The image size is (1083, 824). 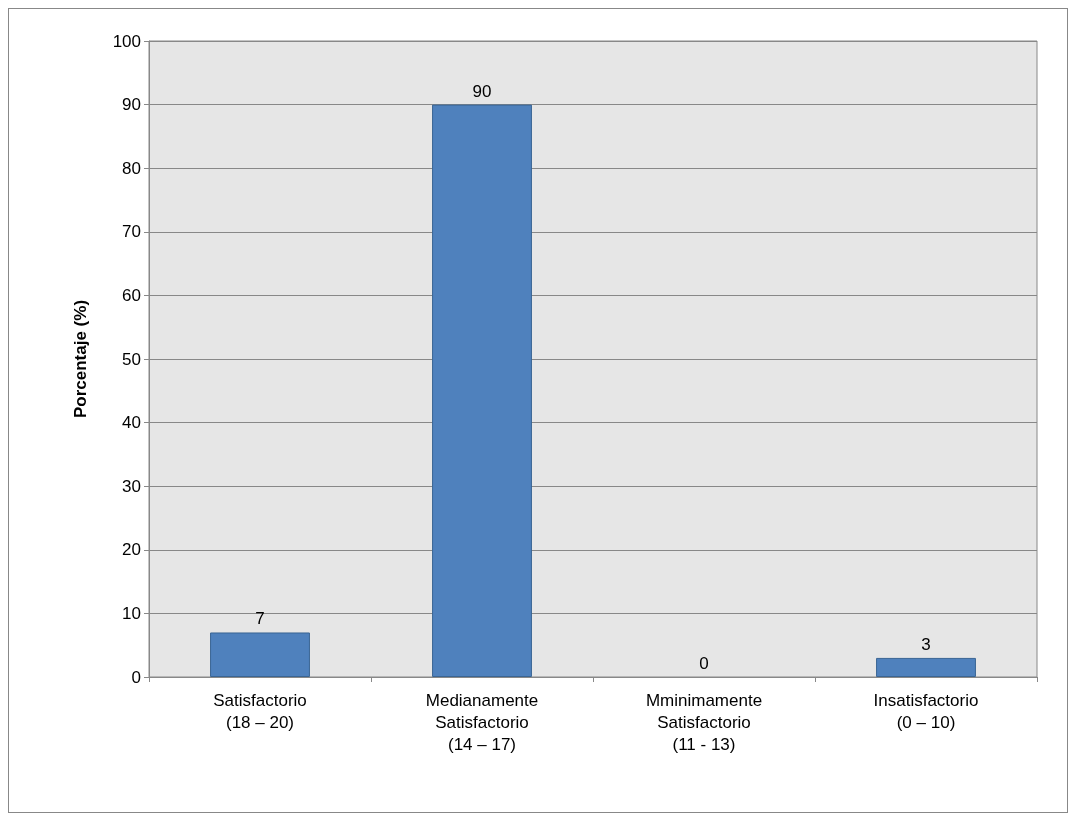 I want to click on data-label: 3, so click(x=926, y=644).